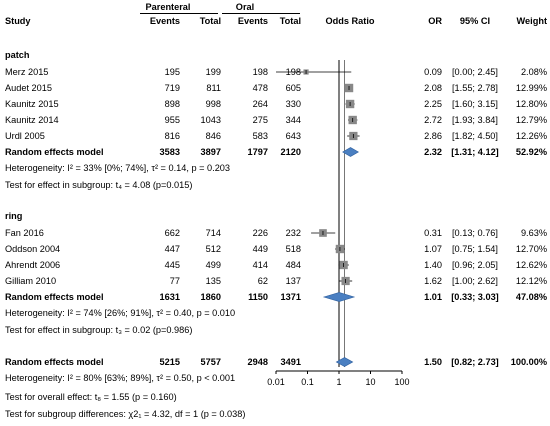 Image resolution: width=550 pixels, height=426 pixels. I want to click on or-cell: 2.72, so click(433, 120).